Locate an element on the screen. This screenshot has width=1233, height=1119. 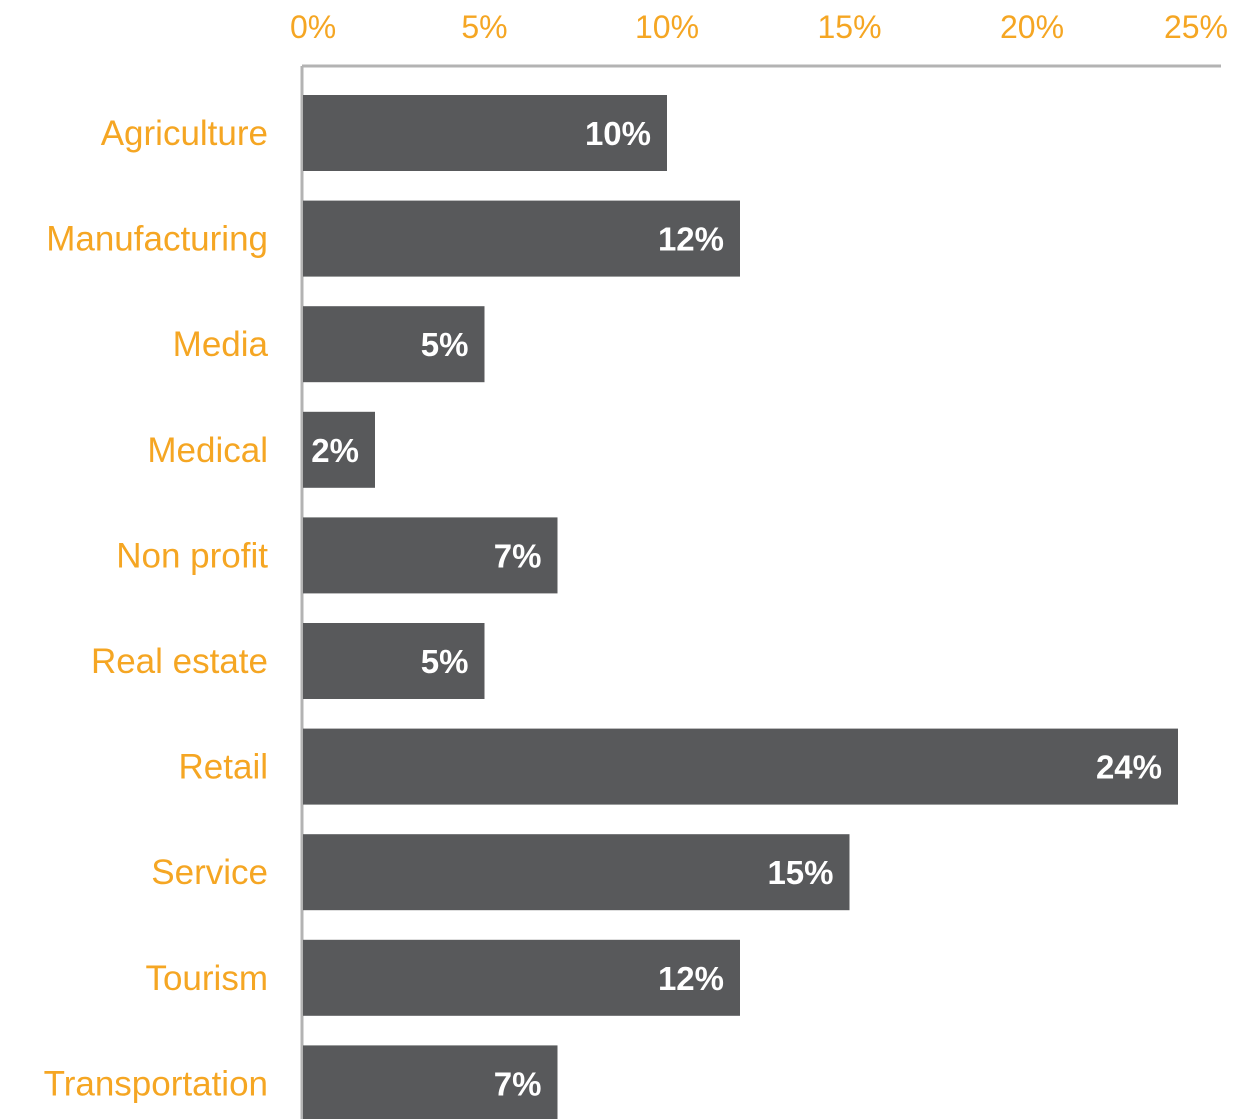
x-tick-label: 0% is located at coordinates (313, 27).